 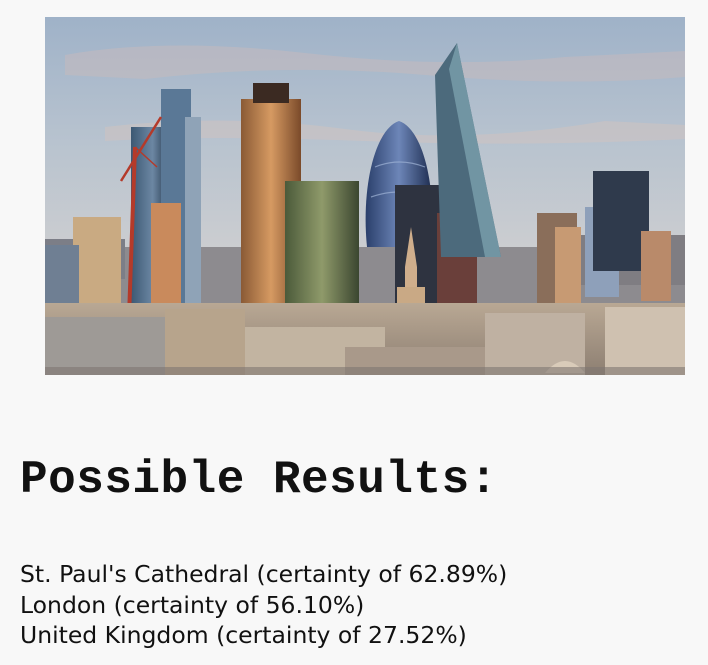 I want to click on page-title: Possible Results:, so click(x=259, y=480).